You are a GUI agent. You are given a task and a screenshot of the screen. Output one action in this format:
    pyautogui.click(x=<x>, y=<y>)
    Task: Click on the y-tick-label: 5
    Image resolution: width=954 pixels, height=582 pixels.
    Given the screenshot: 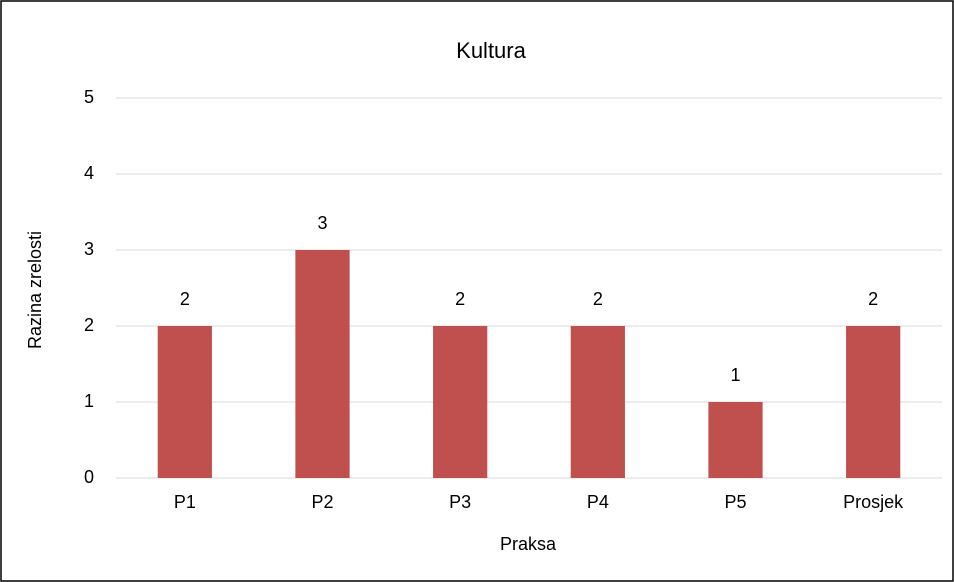 What is the action you would take?
    pyautogui.click(x=89, y=97)
    